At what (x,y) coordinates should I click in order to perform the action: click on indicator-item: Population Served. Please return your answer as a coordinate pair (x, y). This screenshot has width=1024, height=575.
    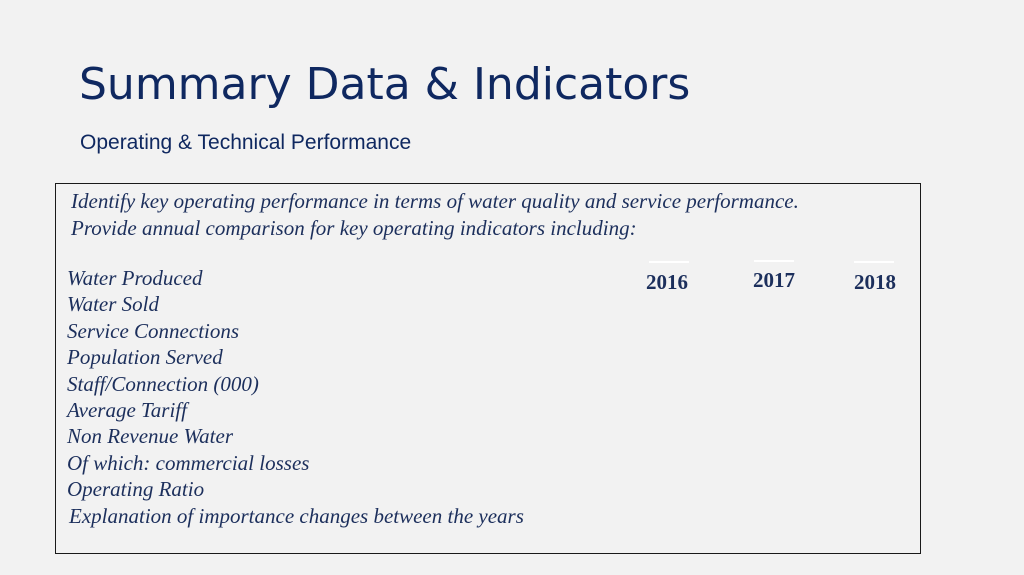
    Looking at the image, I should click on (145, 357).